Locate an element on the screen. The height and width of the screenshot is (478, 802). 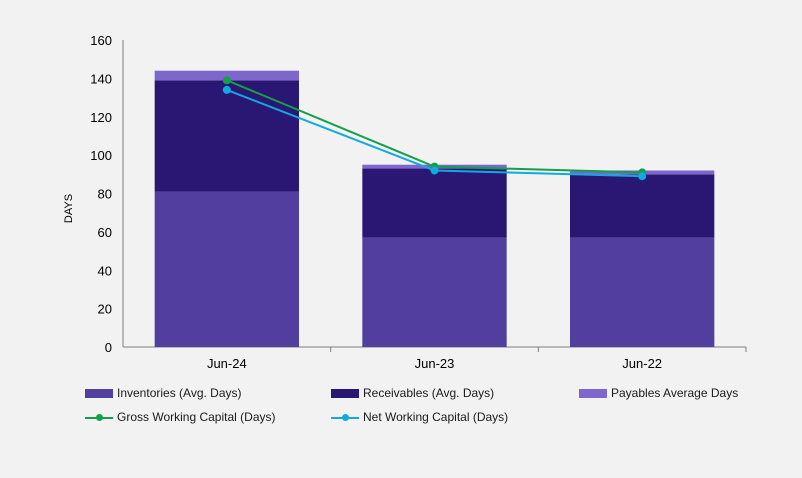
x-tick-label: Jun-23 is located at coordinates (435, 363).